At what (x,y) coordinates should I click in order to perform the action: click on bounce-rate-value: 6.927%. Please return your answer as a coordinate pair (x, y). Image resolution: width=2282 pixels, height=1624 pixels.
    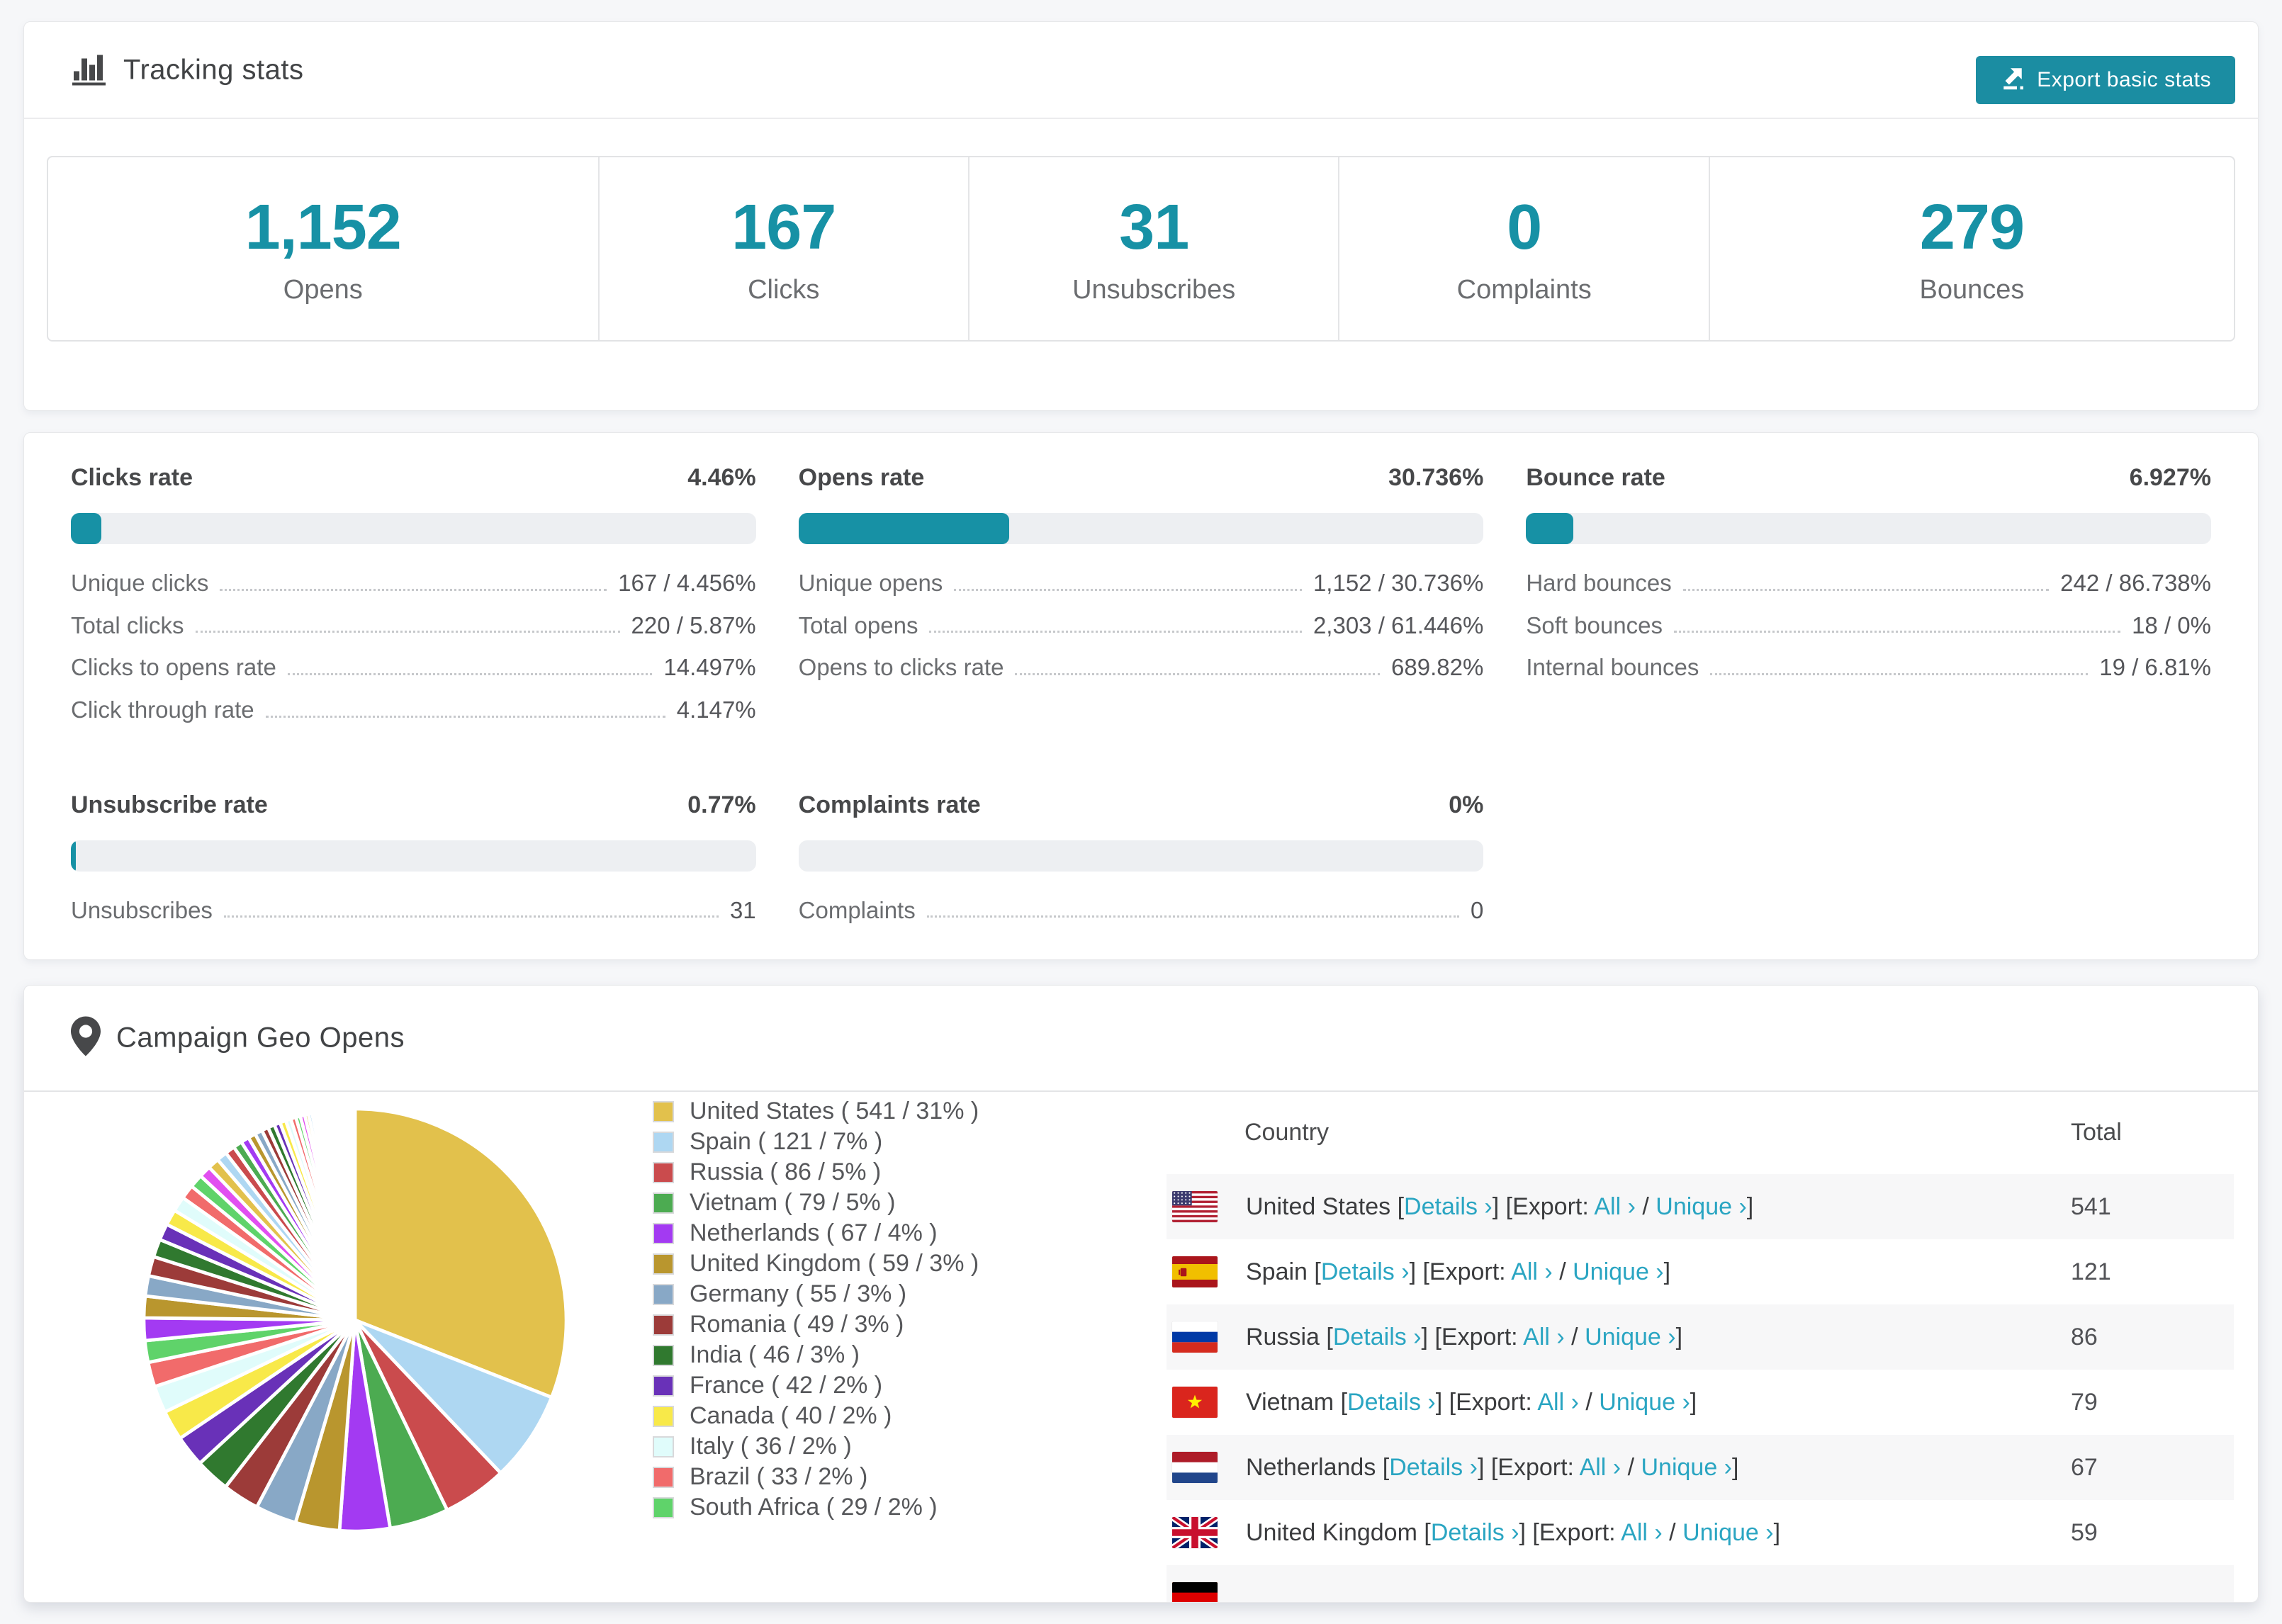
    Looking at the image, I should click on (2170, 478).